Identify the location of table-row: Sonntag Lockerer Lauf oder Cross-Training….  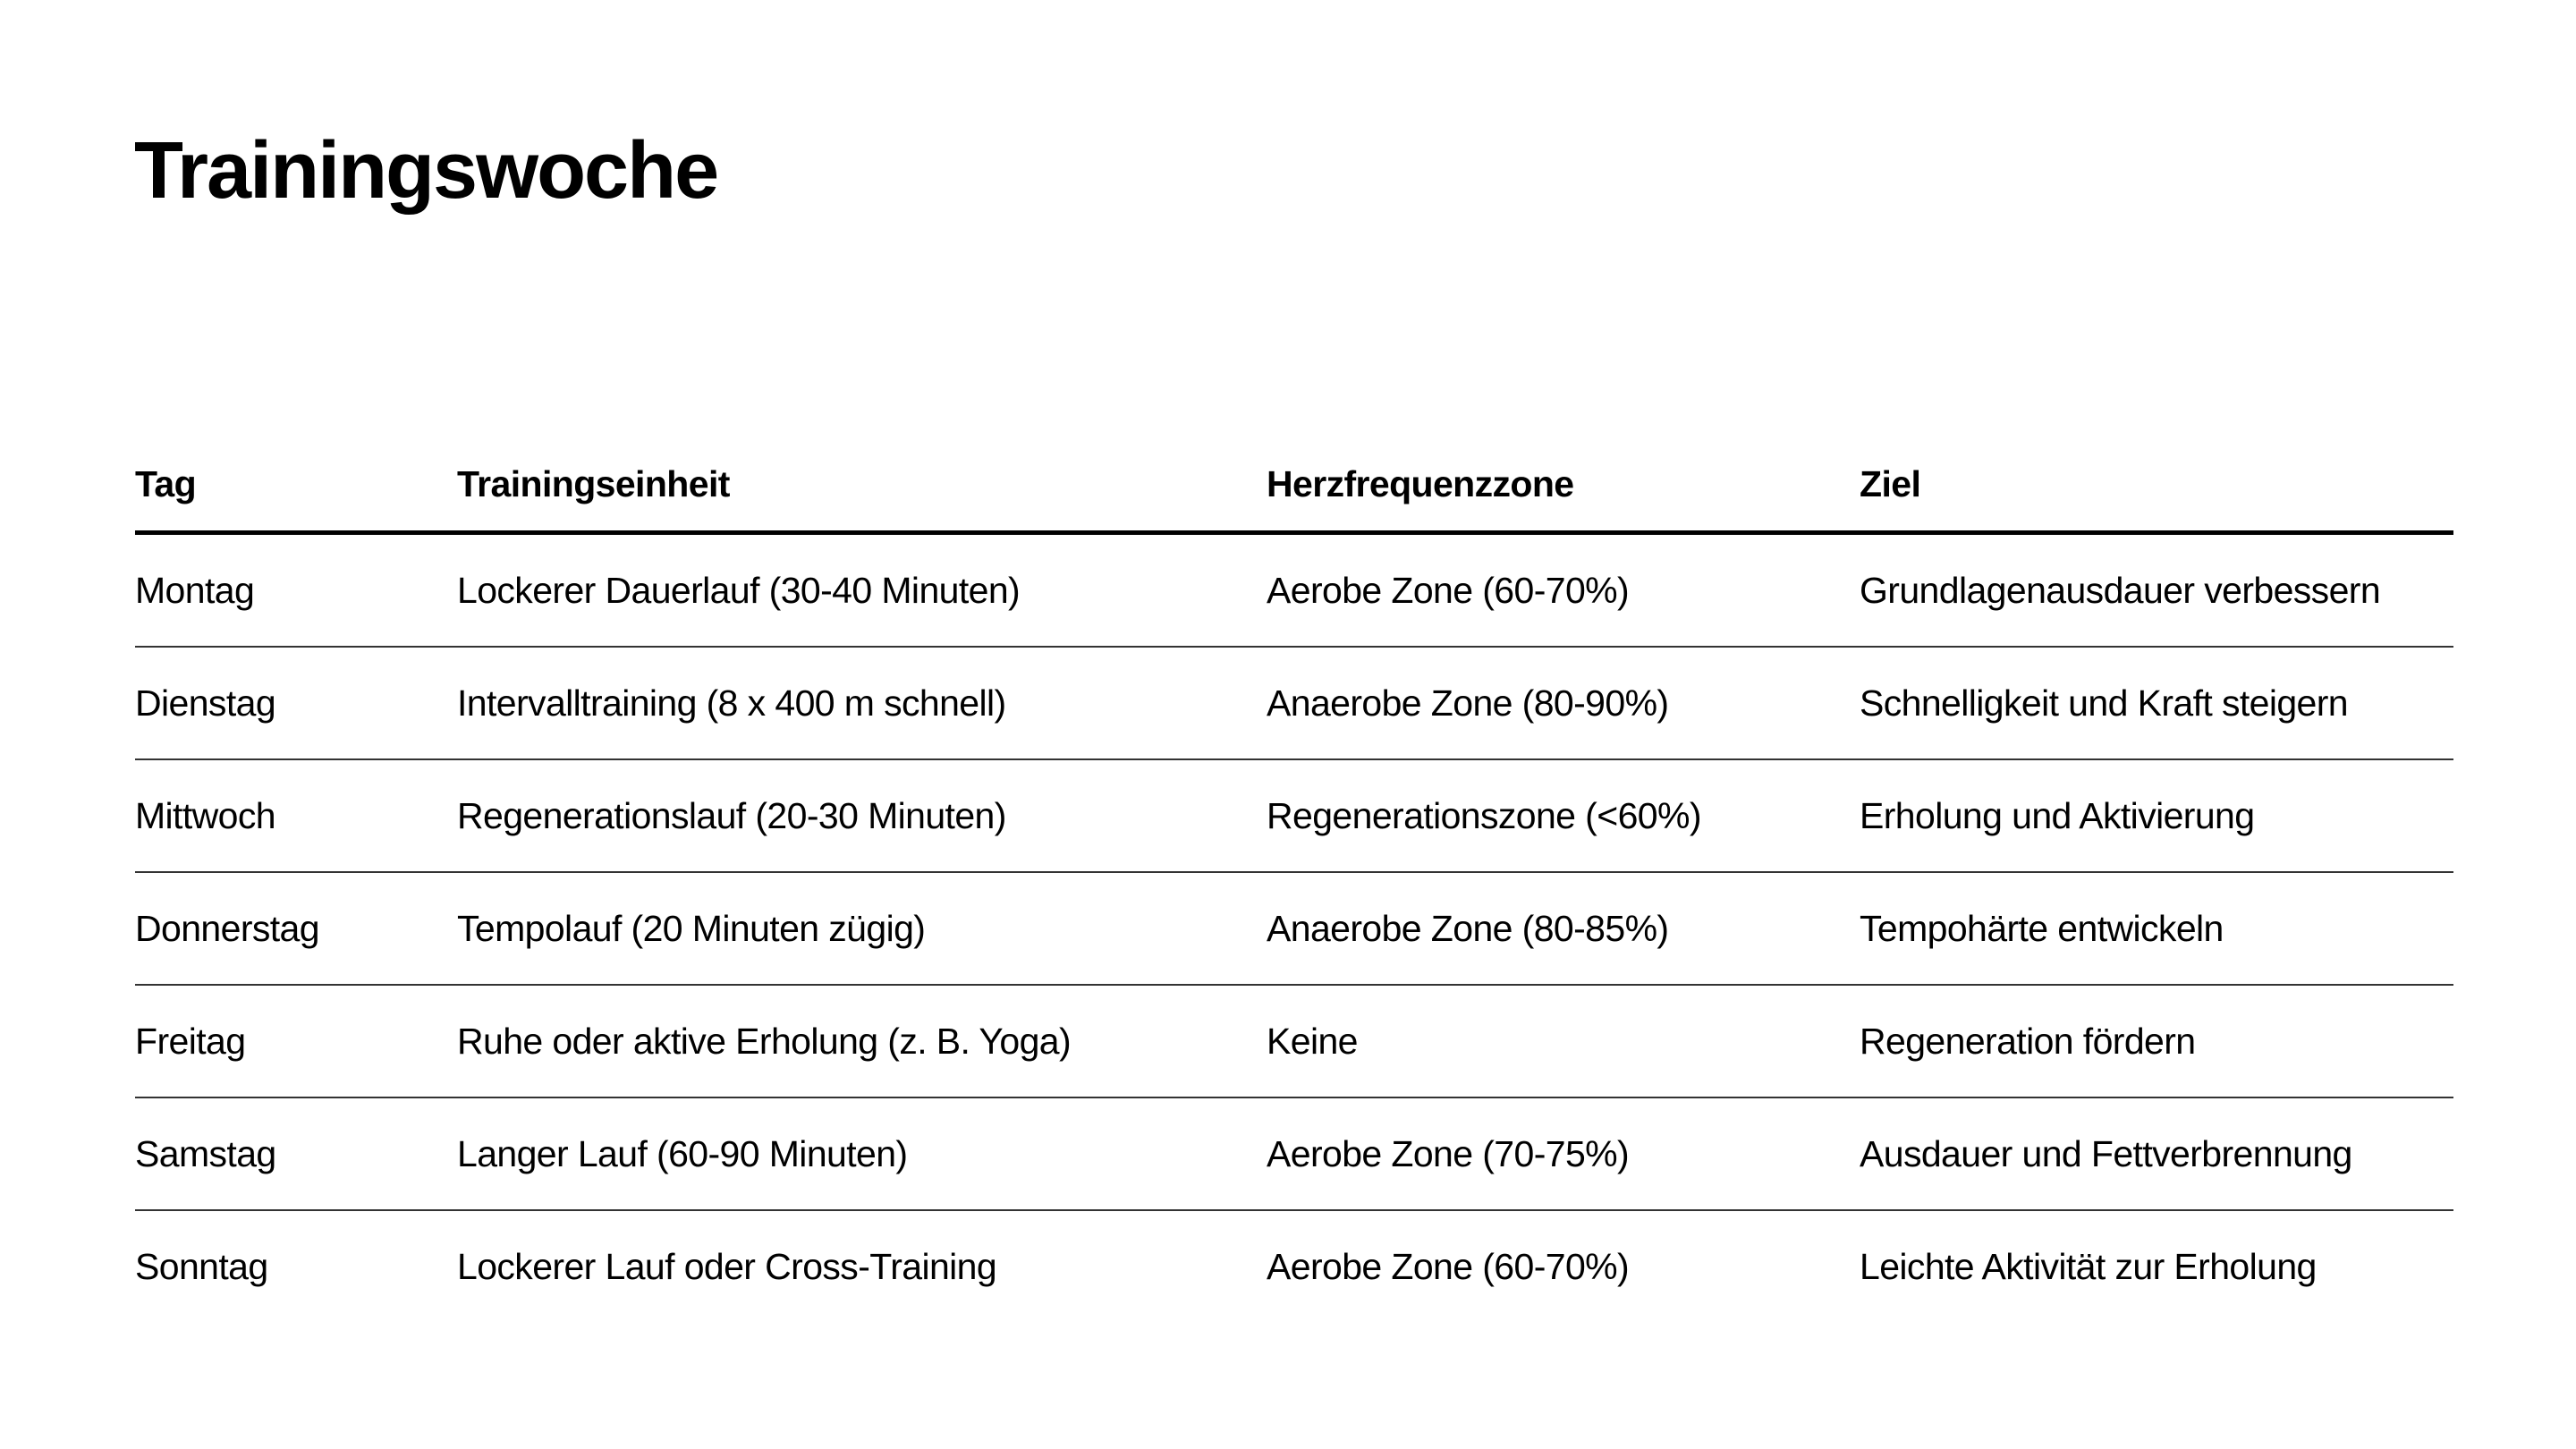
(1294, 1266).